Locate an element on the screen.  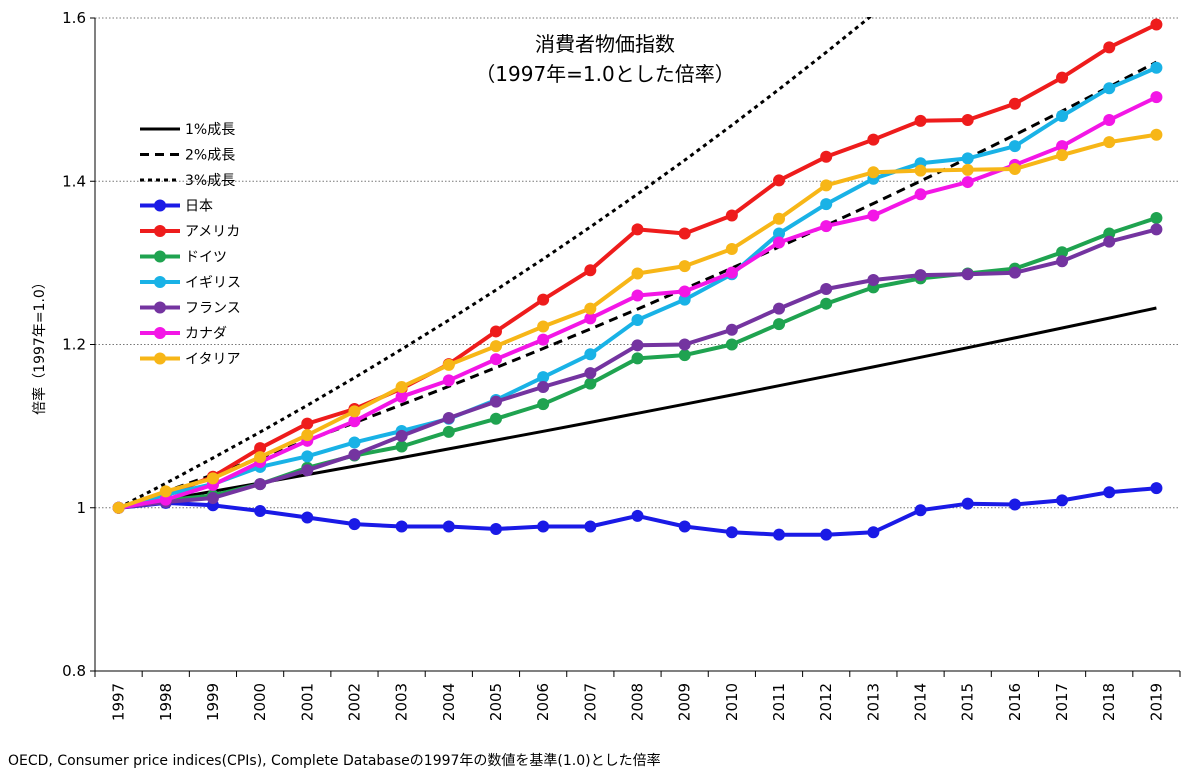
legend-label: イタリア is located at coordinates (212, 360).